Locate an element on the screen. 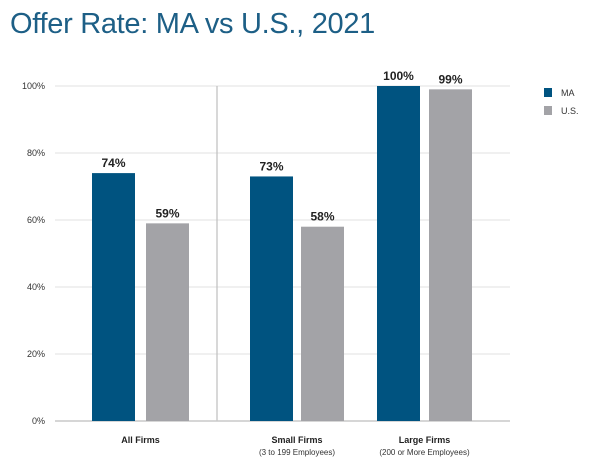 This screenshot has height=466, width=600. data-label: 73% is located at coordinates (271, 166).